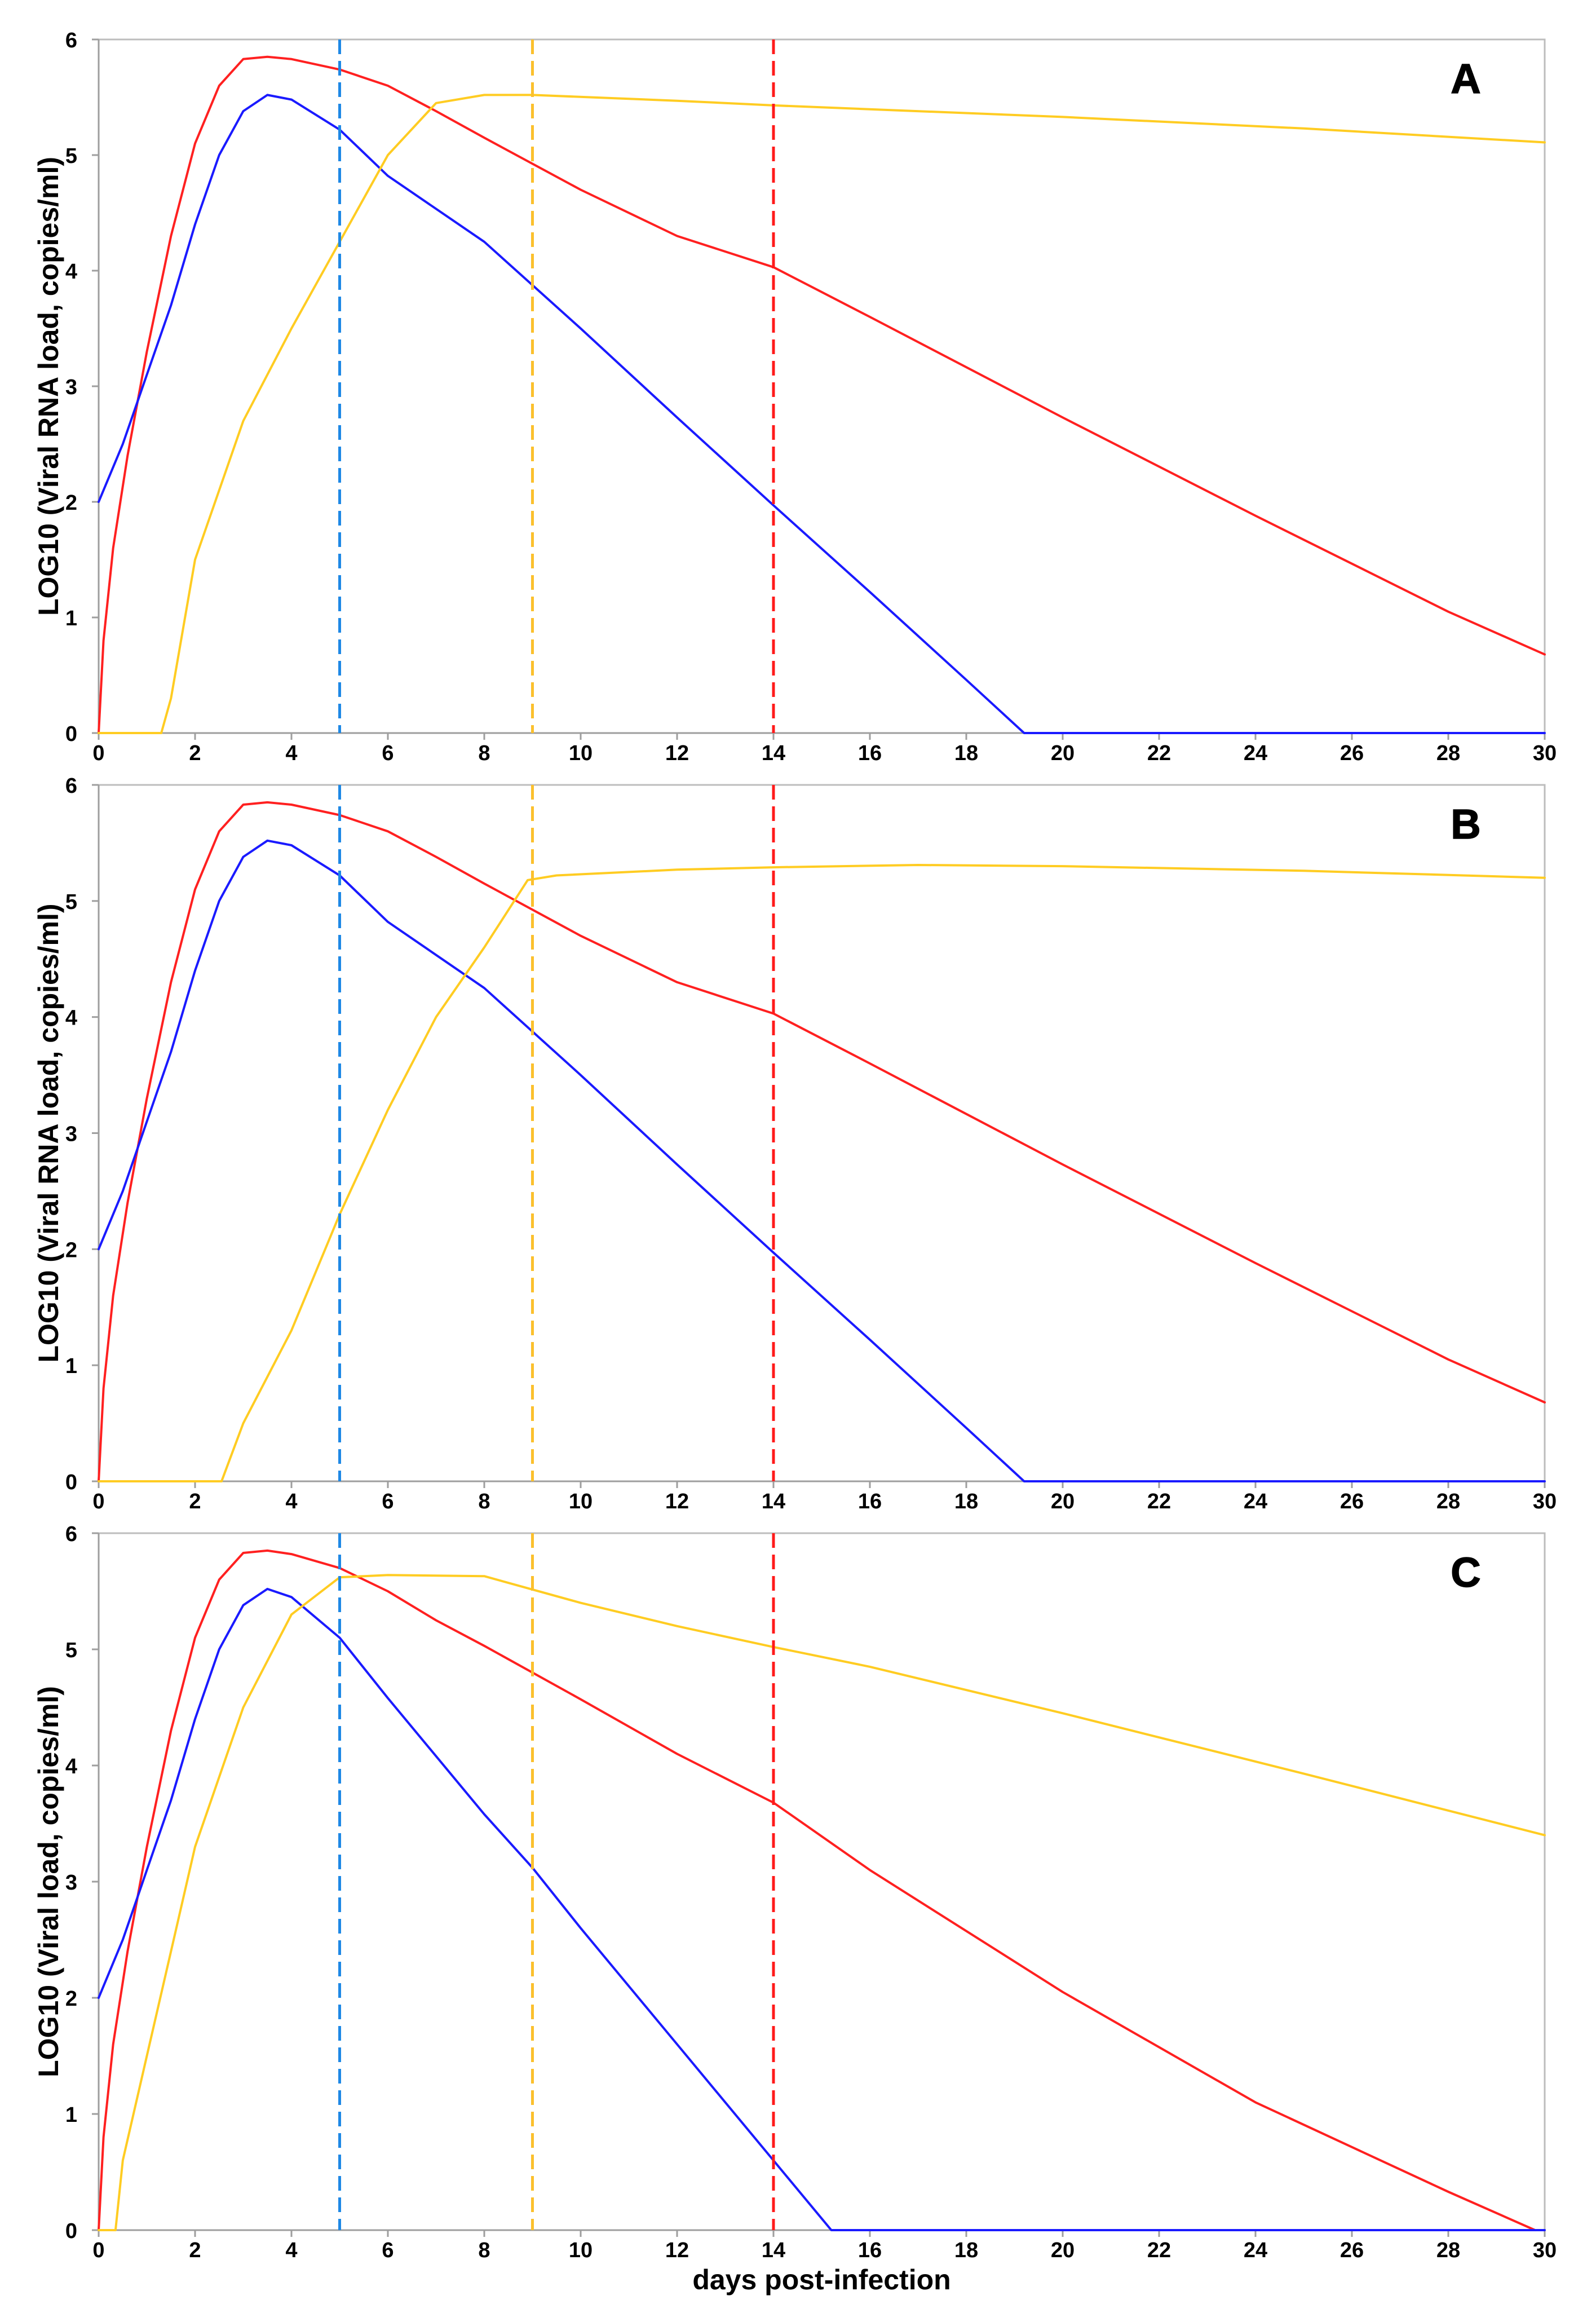 The width and height of the screenshot is (1596, 2304). I want to click on y-axis-title: LOG10 (Viral load, copies/ml), so click(48, 1882).